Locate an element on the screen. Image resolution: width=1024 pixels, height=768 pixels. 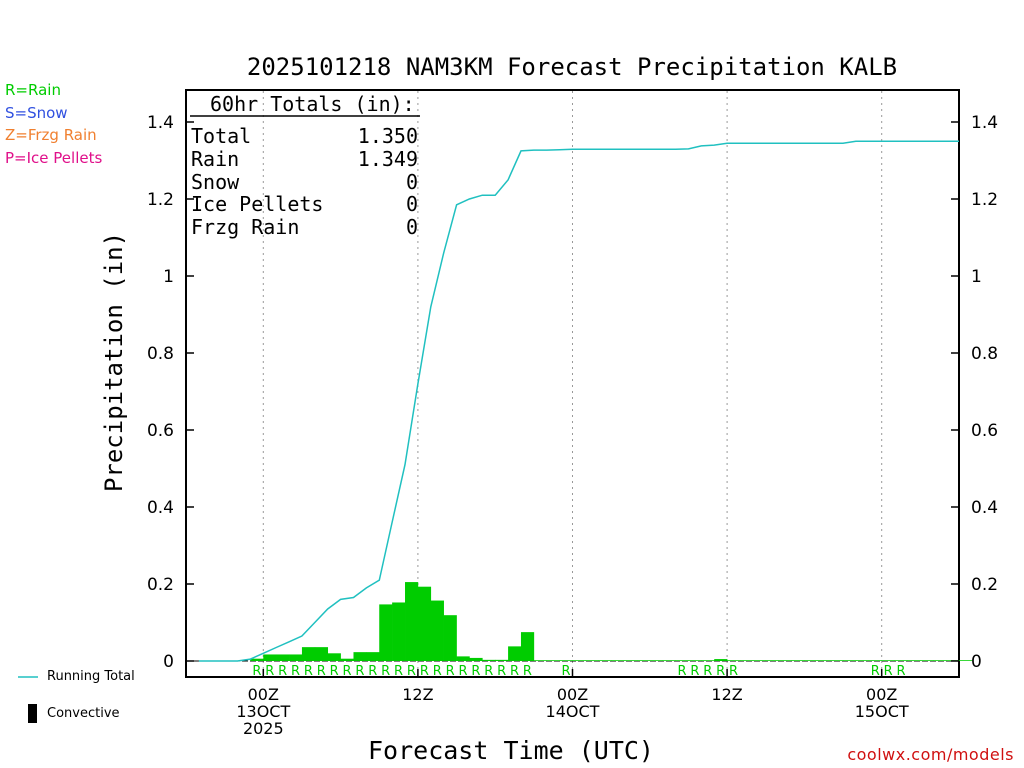
y-tick-label-right: 0.8 is located at coordinates (984, 354).